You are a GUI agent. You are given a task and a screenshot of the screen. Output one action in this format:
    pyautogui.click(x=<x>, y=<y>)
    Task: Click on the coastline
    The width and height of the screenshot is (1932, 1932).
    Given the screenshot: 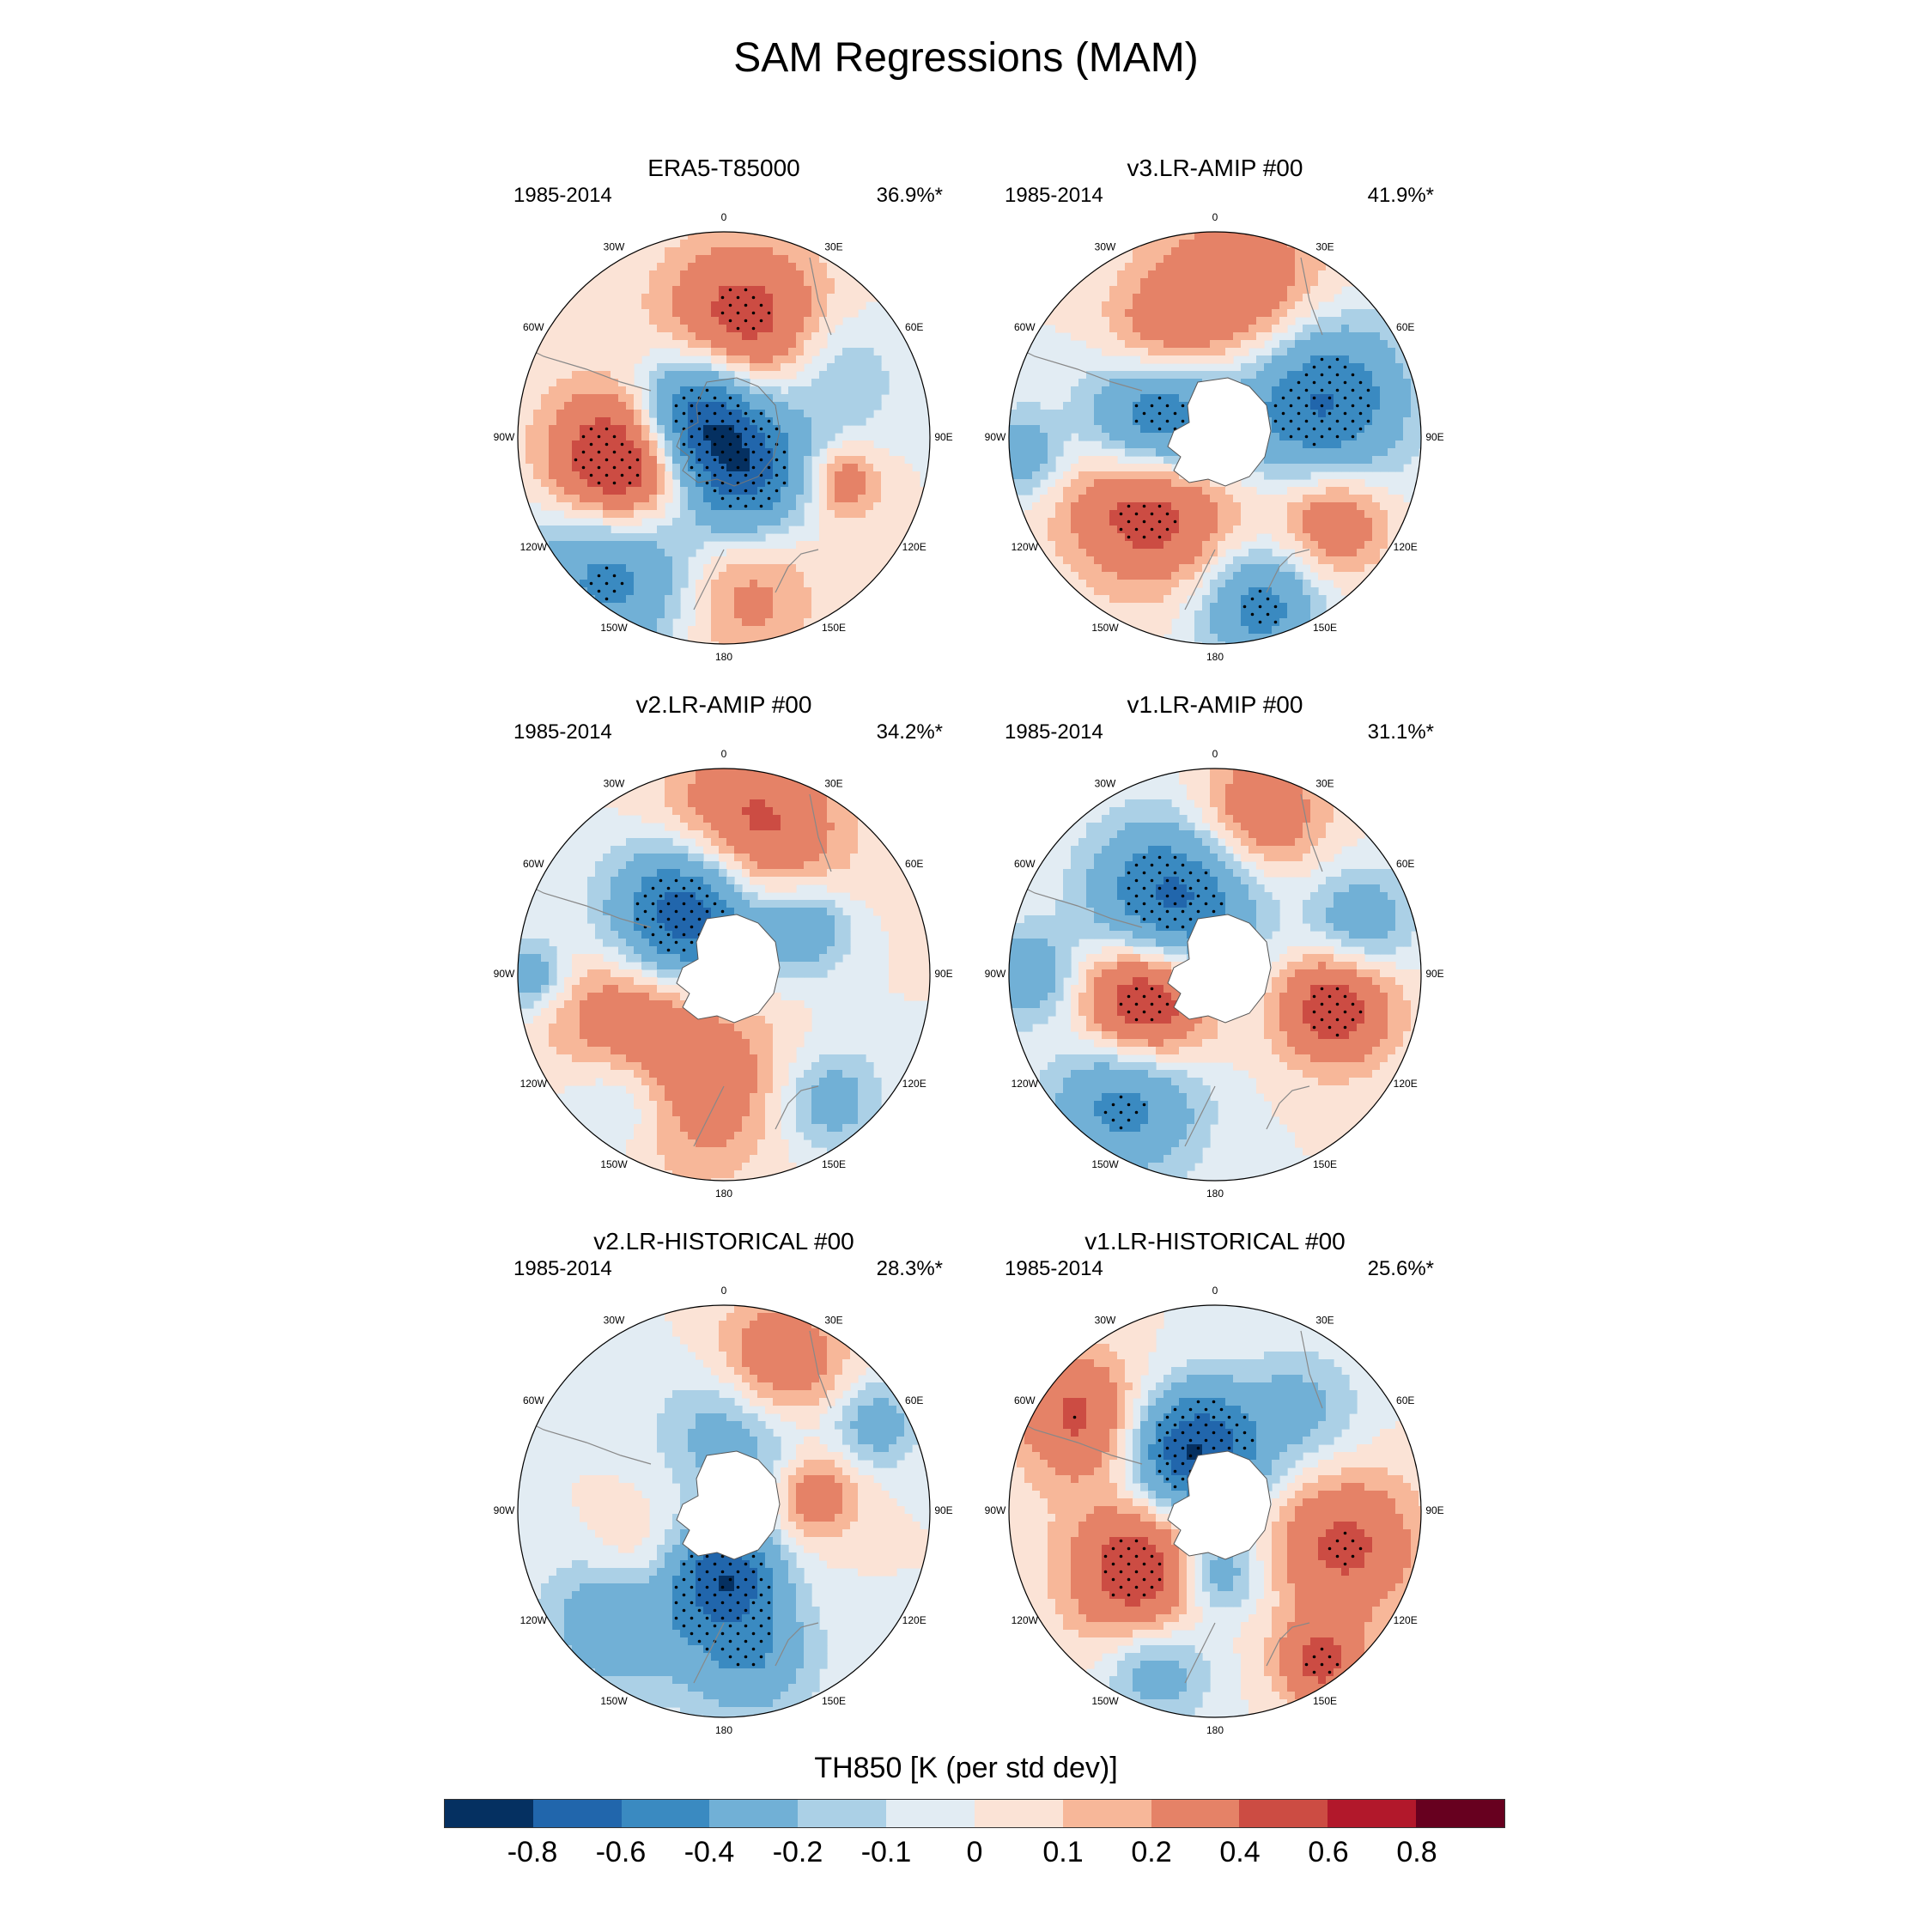 What is the action you would take?
    pyautogui.click(x=709, y=580)
    